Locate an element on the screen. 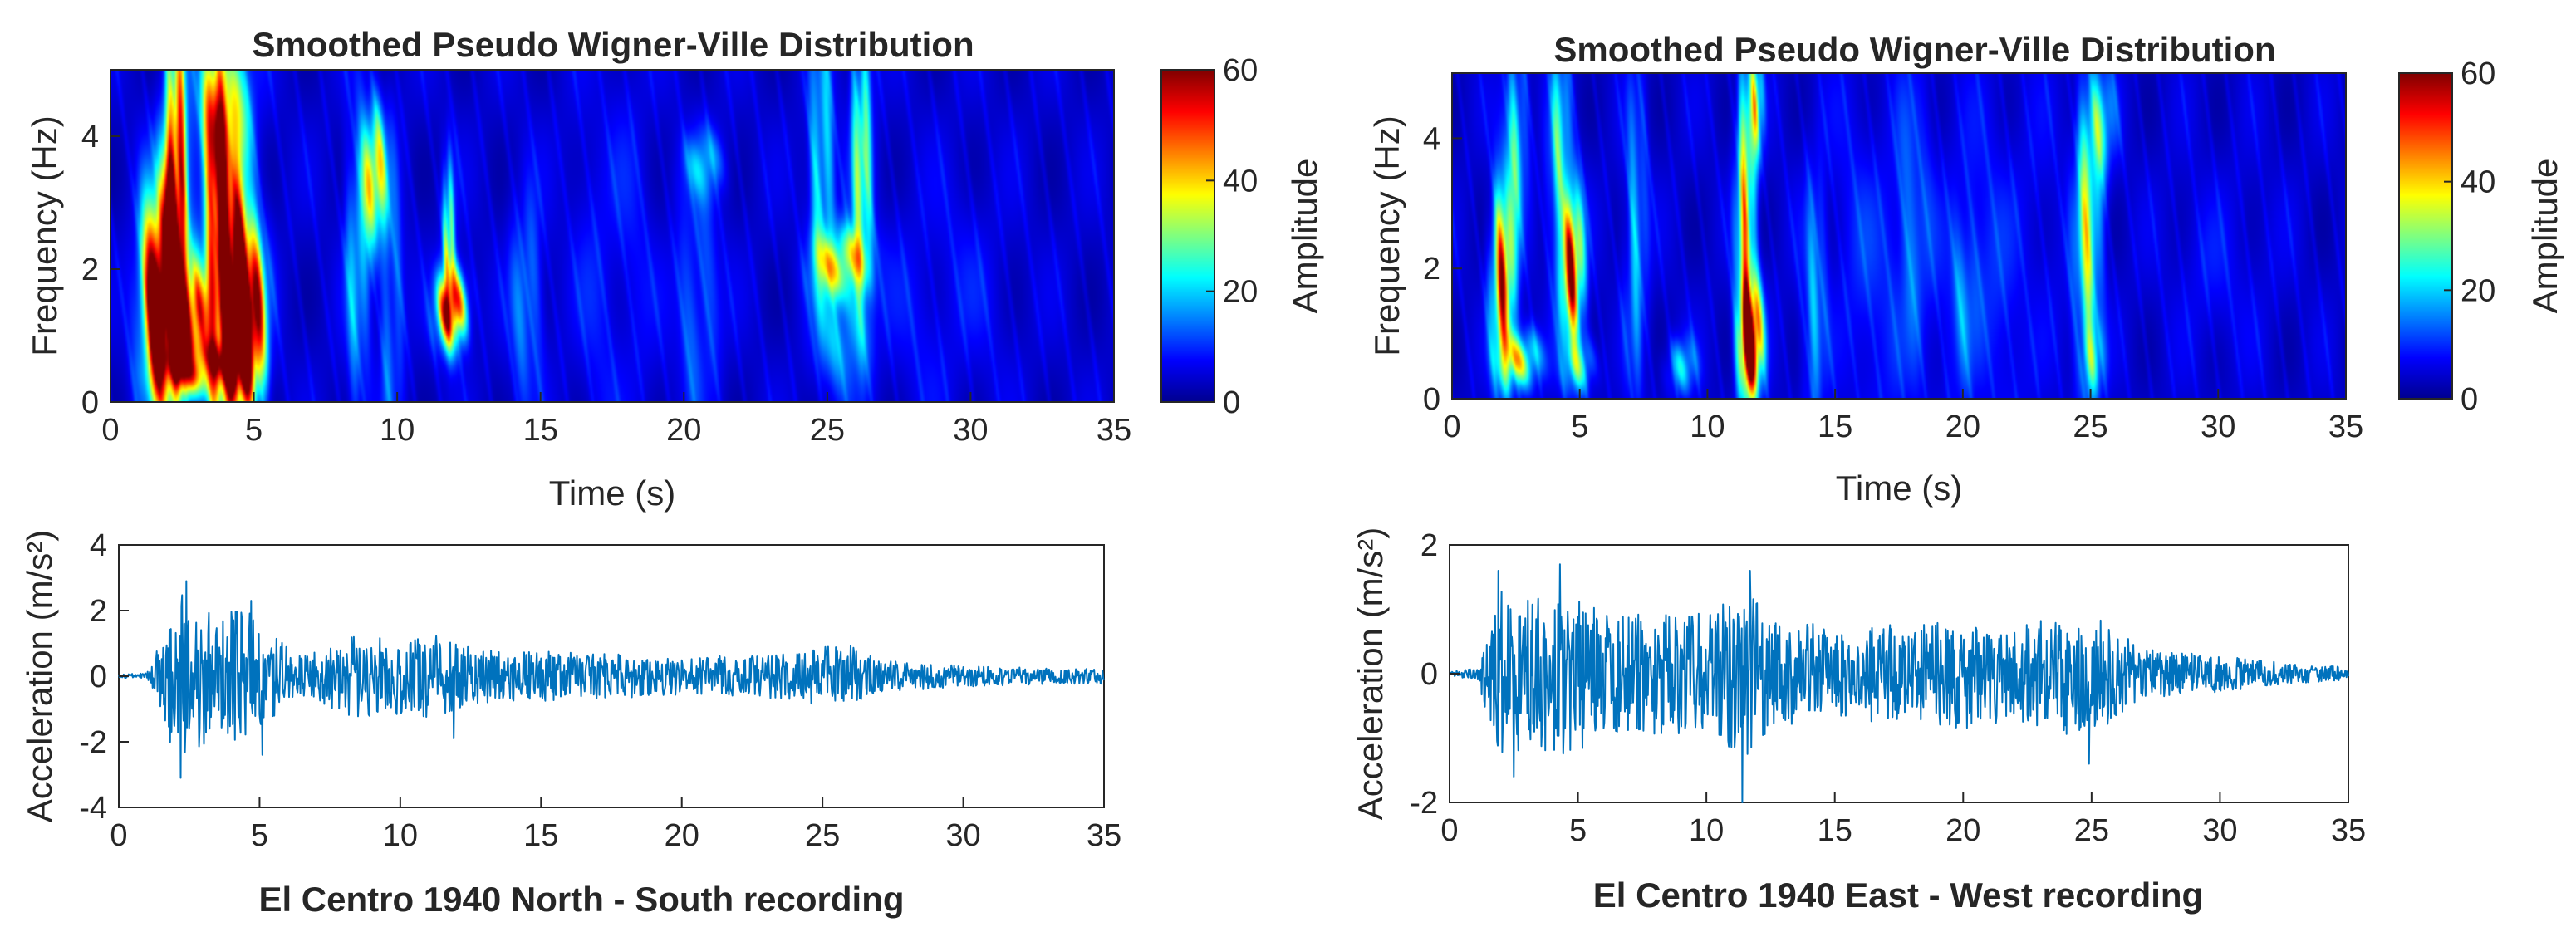 This screenshot has width=2576, height=937. spwvd-ew-colorbar-frame is located at coordinates (2425, 236).